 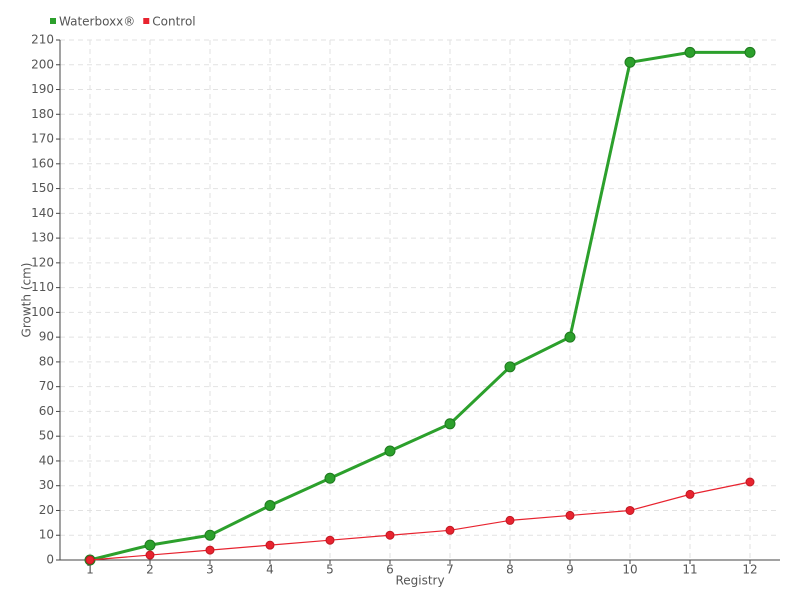 I want to click on y-tick-label: 120, so click(x=42, y=262).